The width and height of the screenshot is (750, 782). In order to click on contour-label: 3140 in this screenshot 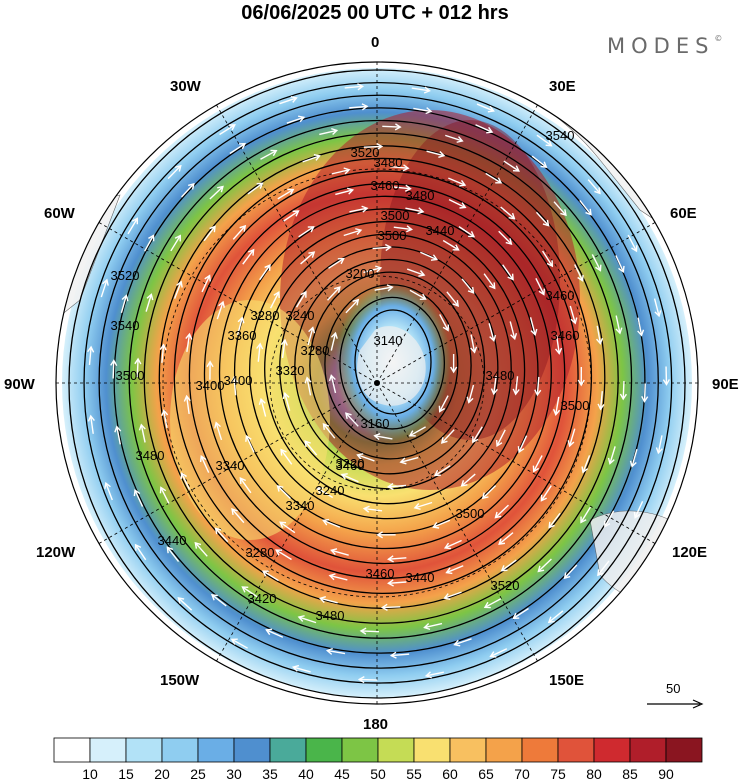, I will do `click(388, 340)`.